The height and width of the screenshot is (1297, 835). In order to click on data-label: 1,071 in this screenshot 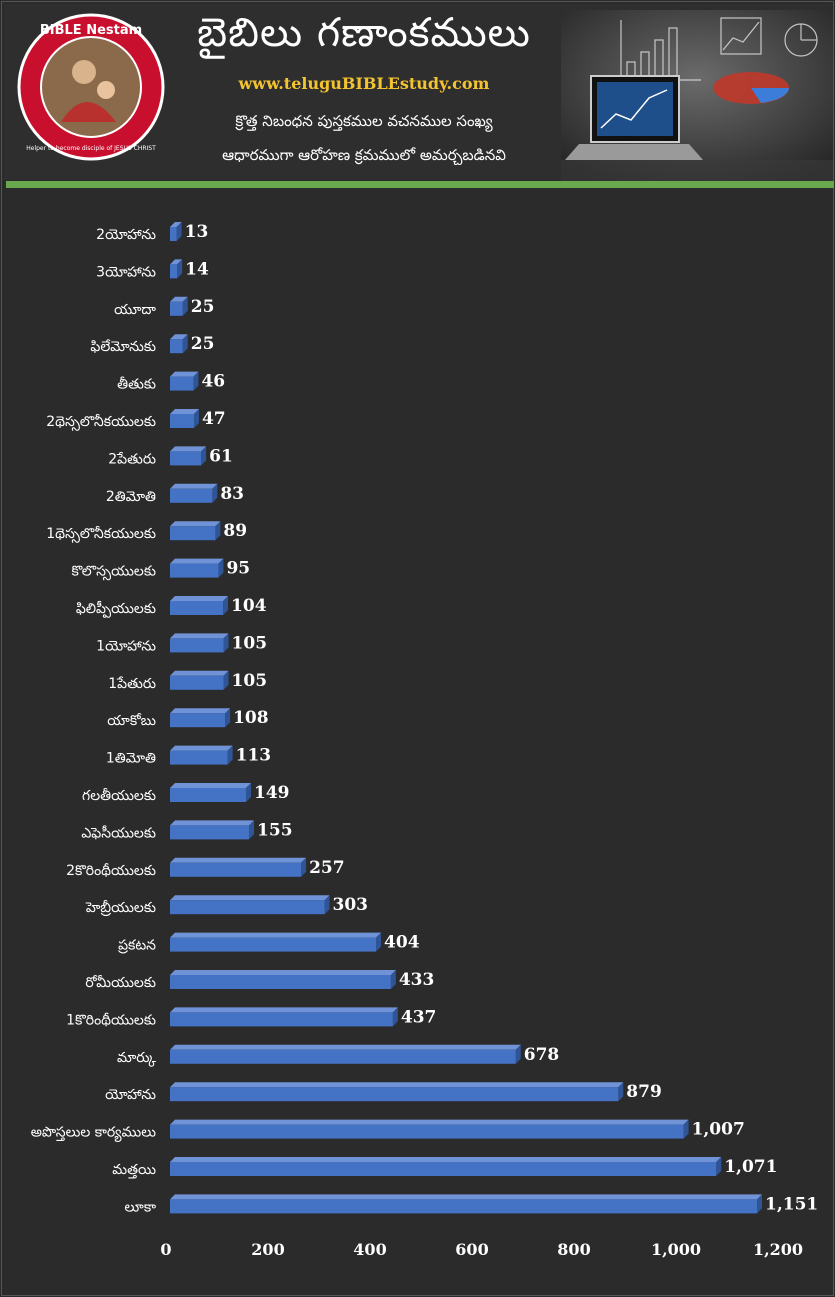, I will do `click(750, 1167)`.